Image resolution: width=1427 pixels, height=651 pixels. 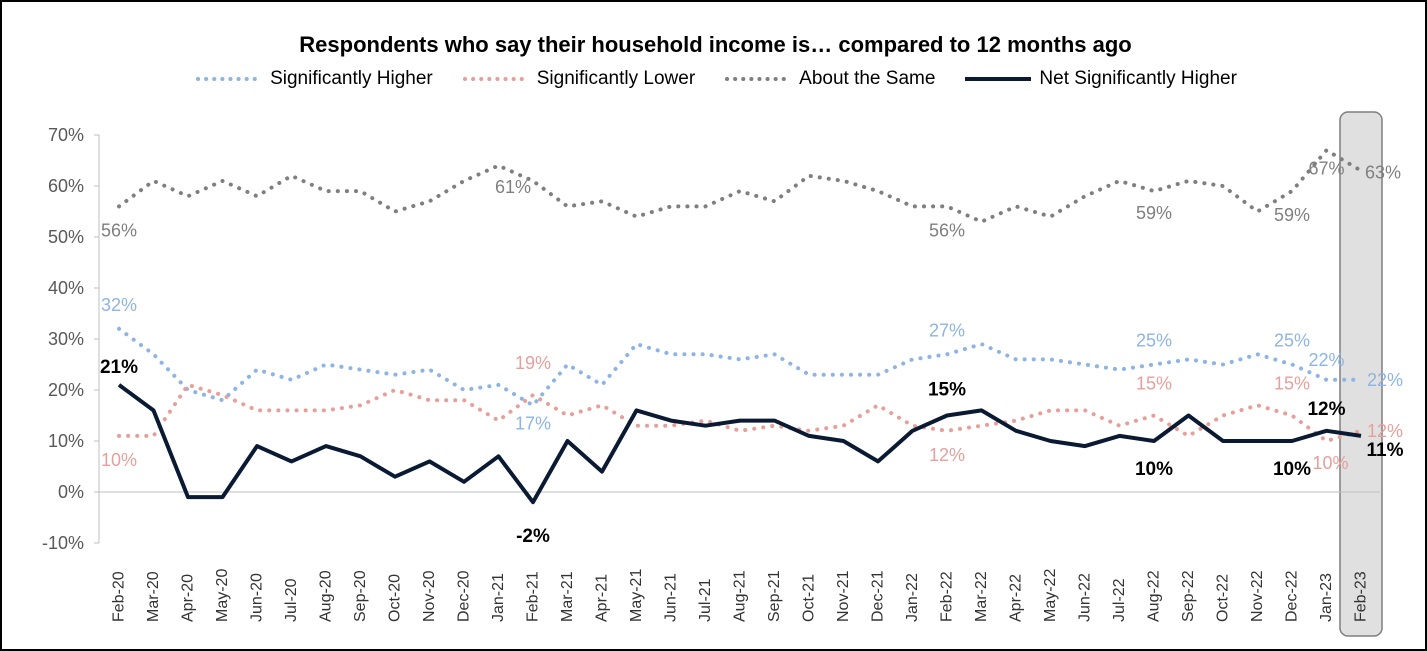 What do you see at coordinates (671, 597) in the screenshot?
I see `x-tick-label: Jun-21` at bounding box center [671, 597].